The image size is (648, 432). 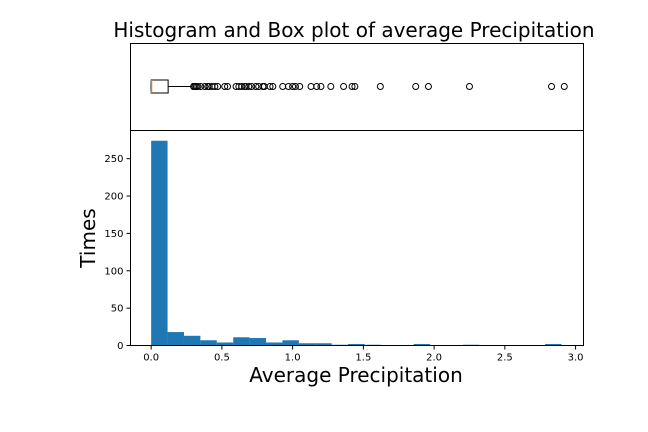 I want to click on x-axis-ticks: 0.0 0.5 1.0 1.5 2.0 2.5 3.0, so click(x=363, y=354).